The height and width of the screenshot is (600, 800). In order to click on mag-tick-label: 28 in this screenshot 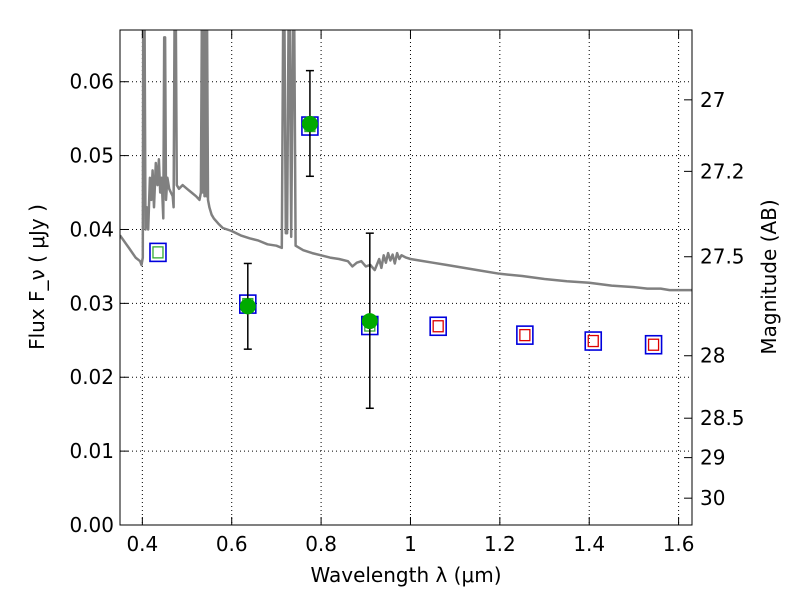, I will do `click(712, 356)`.